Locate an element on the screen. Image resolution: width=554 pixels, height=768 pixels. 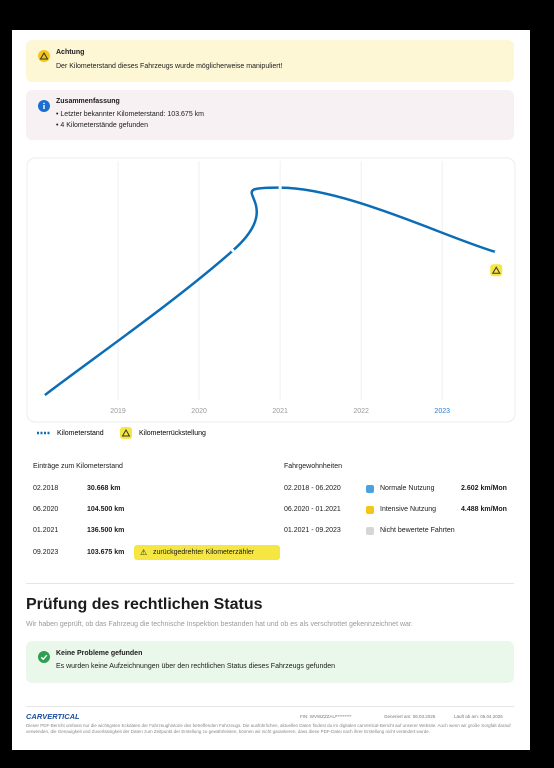
habits-title: Fahrgewohnheiten is located at coordinates (313, 466).